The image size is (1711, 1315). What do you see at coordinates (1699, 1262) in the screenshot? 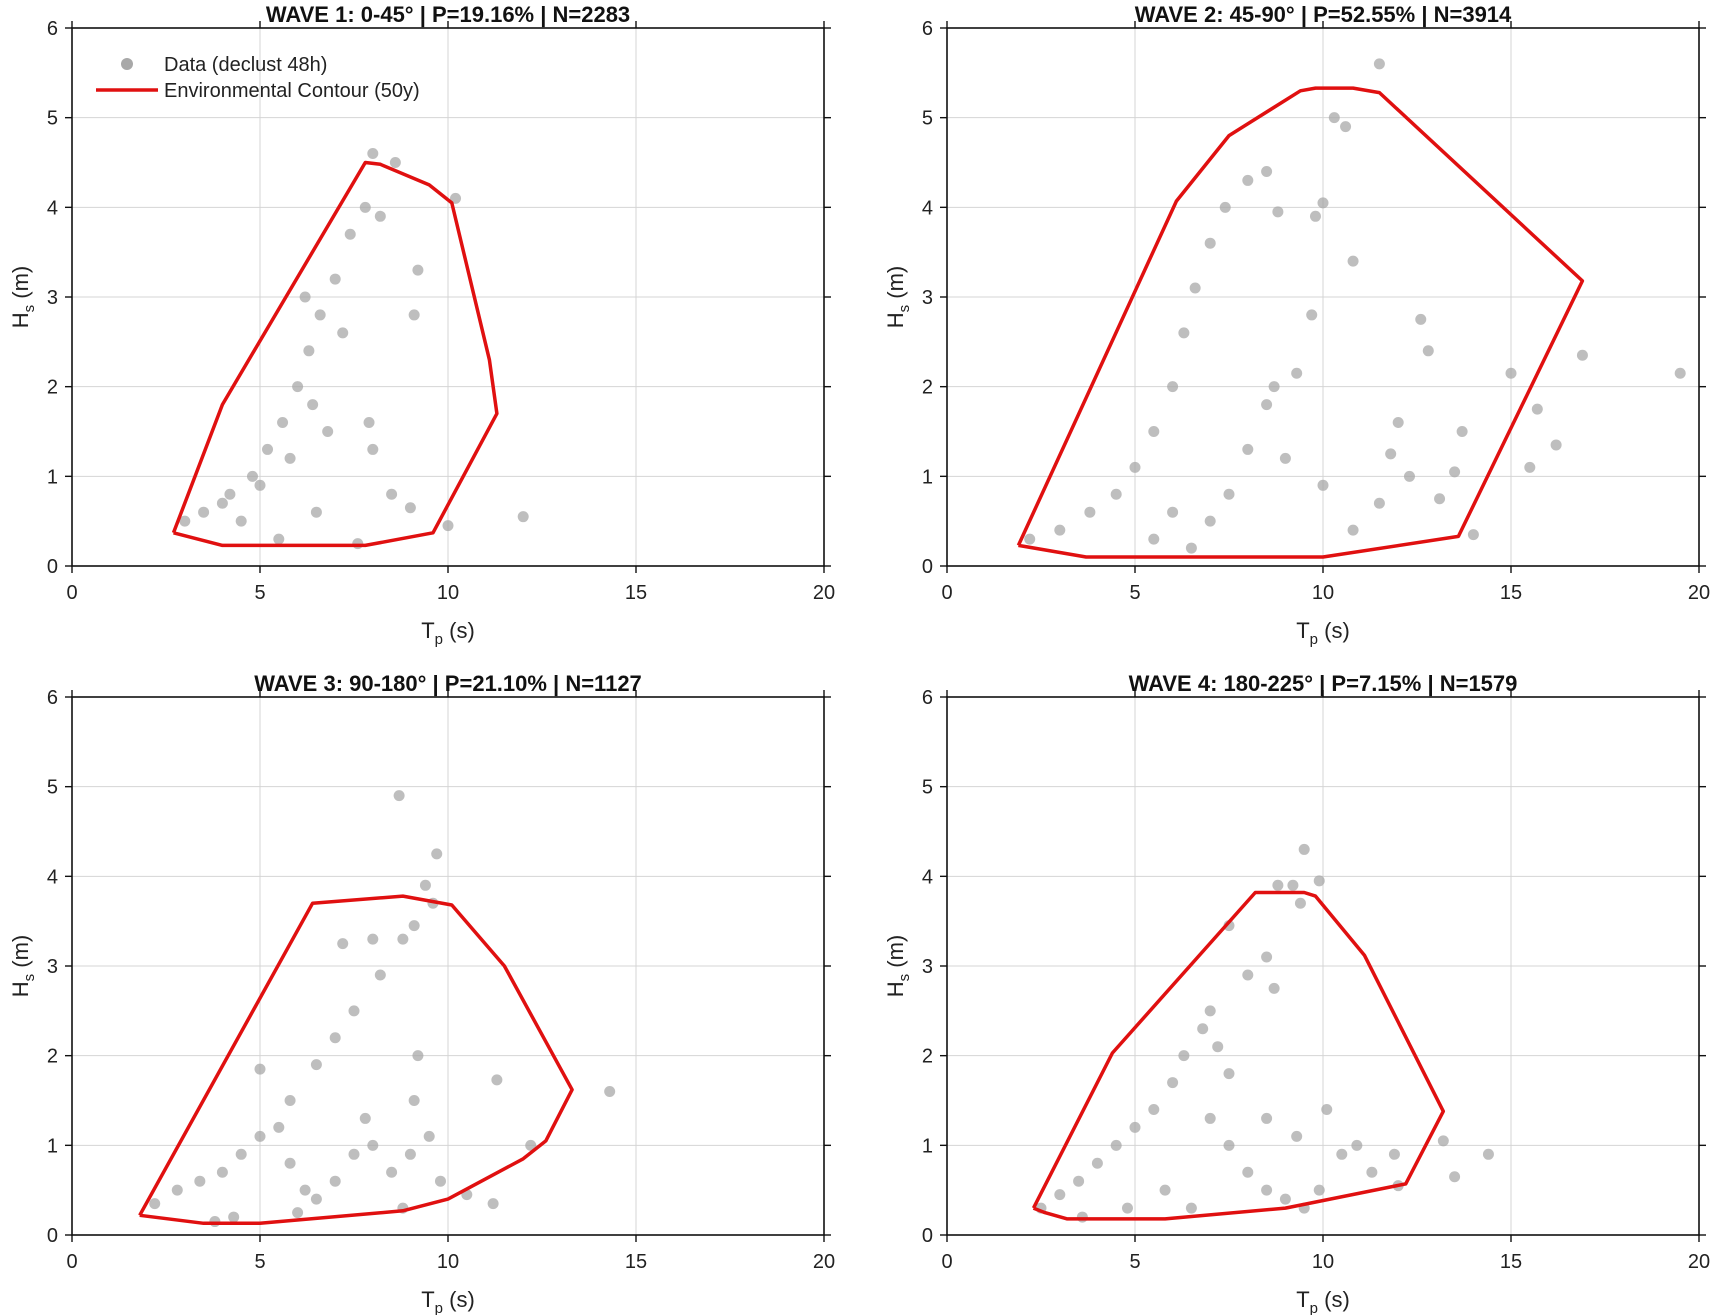
I see `x-tick-label: 20` at bounding box center [1699, 1262].